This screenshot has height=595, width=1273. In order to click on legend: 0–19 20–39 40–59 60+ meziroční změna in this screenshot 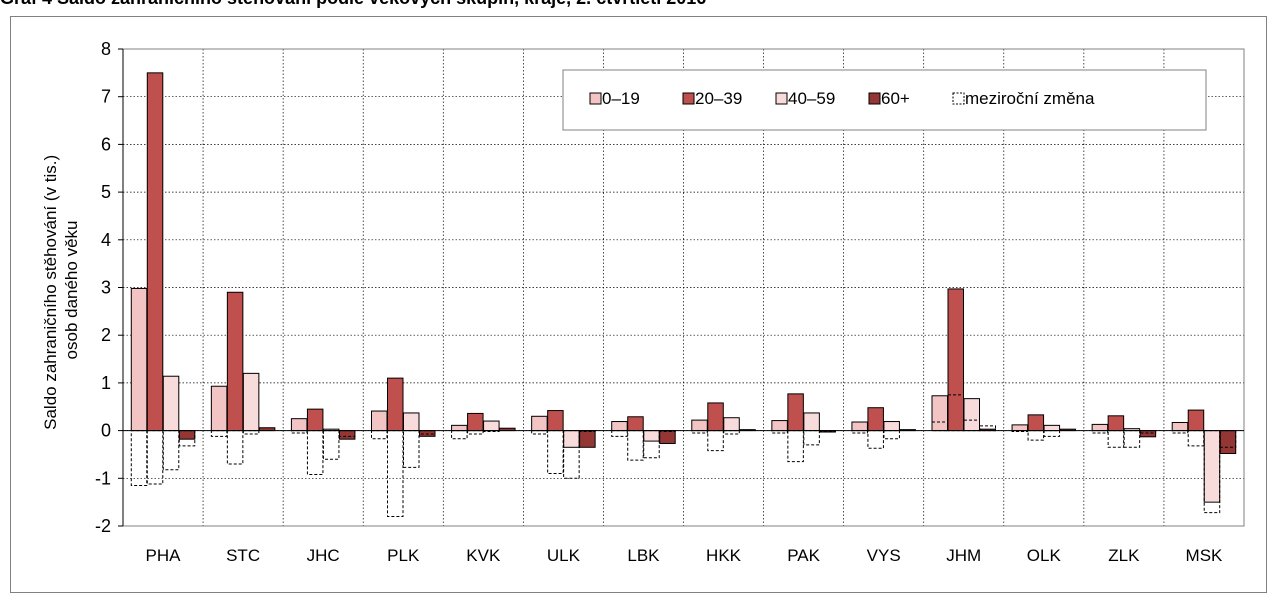, I will do `click(884, 100)`.